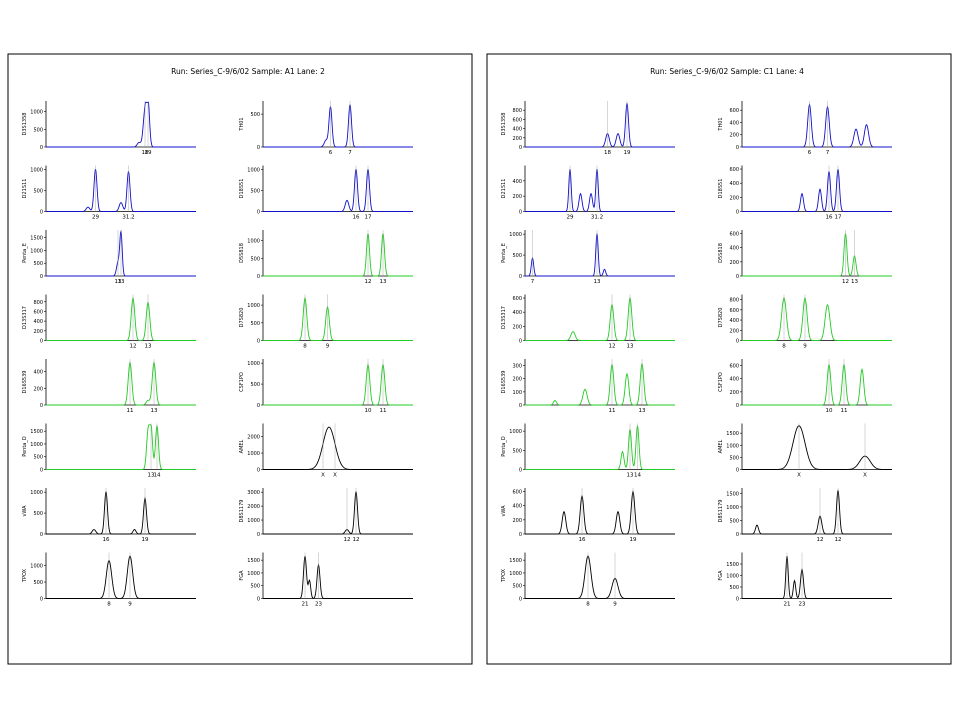 This screenshot has height=720, width=960. What do you see at coordinates (504, 575) in the screenshot?
I see `locus-label: TPOX` at bounding box center [504, 575].